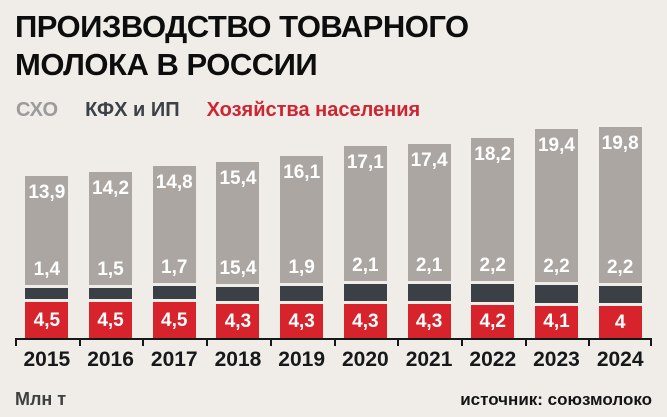 This screenshot has height=417, width=667. I want to click on year-label-2015: 2015, so click(47, 359).